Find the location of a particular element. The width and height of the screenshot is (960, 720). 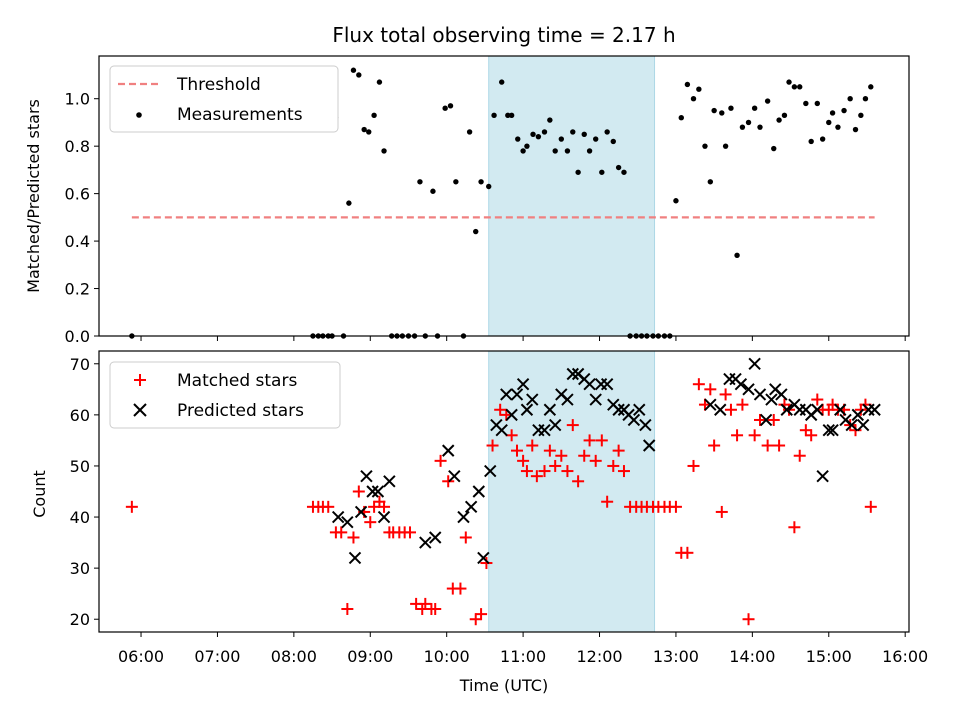

top-y-tick-label: 0.6 is located at coordinates (77, 194).